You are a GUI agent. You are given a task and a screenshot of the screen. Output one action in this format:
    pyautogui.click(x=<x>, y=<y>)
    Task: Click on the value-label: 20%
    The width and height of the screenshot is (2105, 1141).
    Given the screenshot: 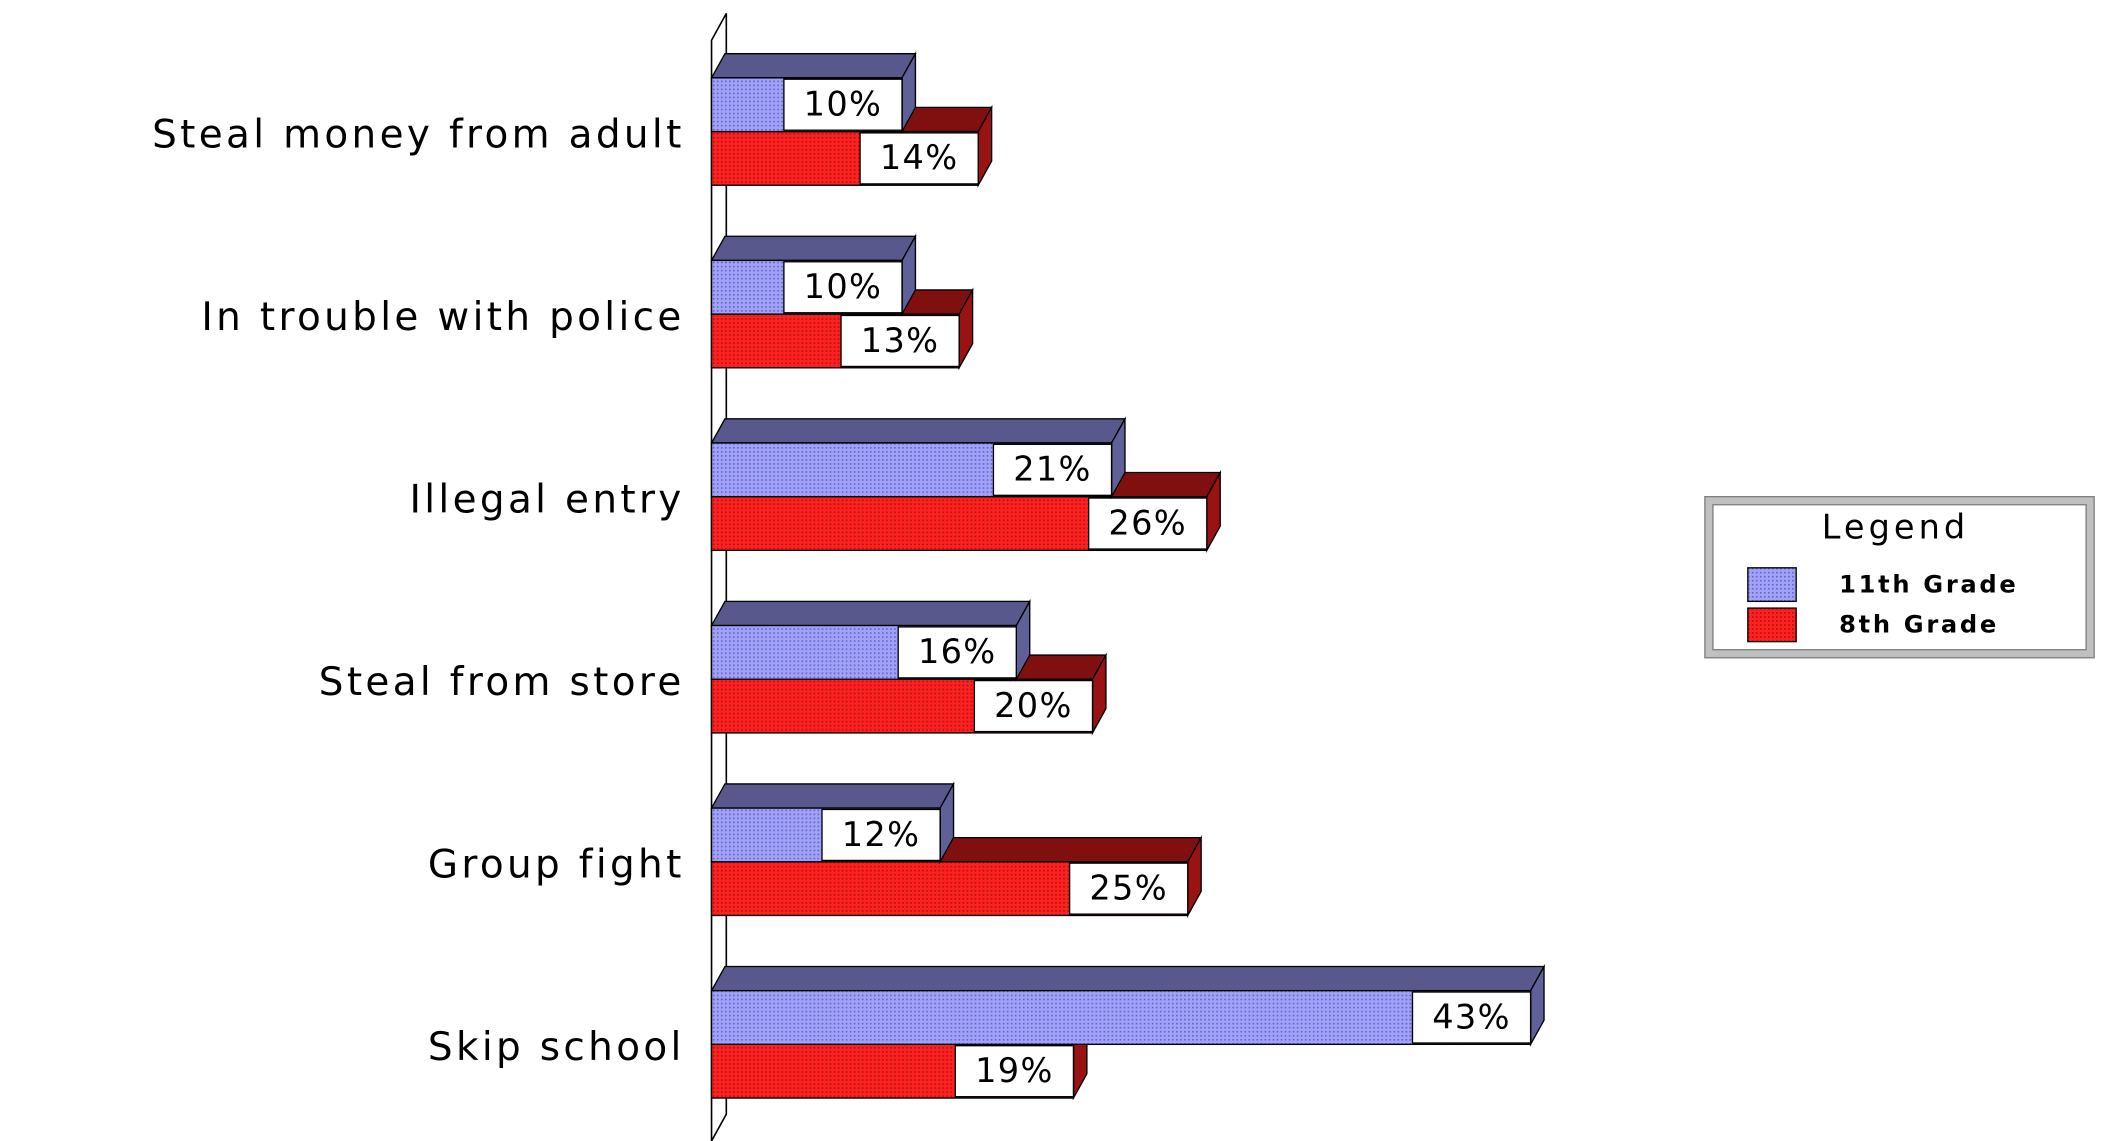 What is the action you would take?
    pyautogui.click(x=1033, y=705)
    